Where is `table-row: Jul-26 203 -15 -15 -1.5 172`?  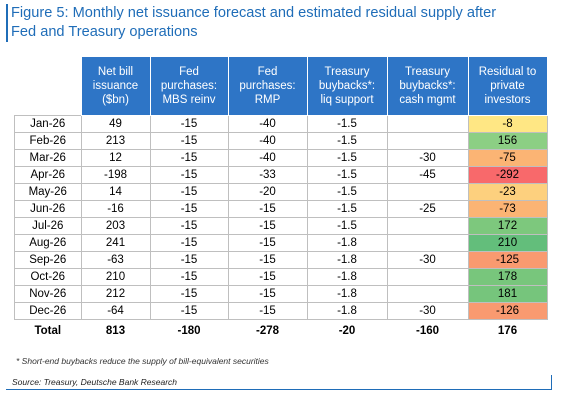 table-row: Jul-26 203 -15 -15 -1.5 172 is located at coordinates (281, 226).